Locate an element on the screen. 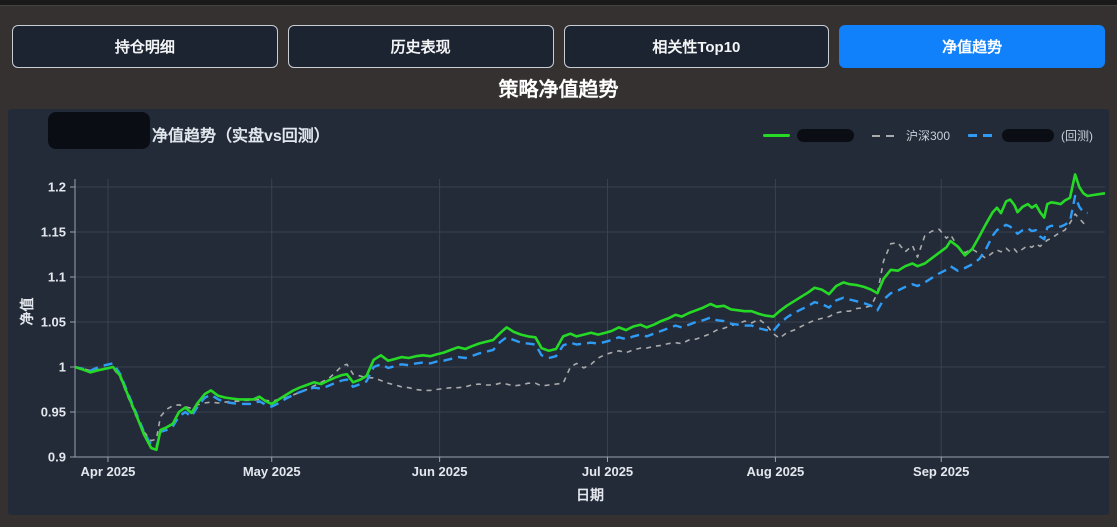  blue-dashed-line-marker is located at coordinates (981, 135).